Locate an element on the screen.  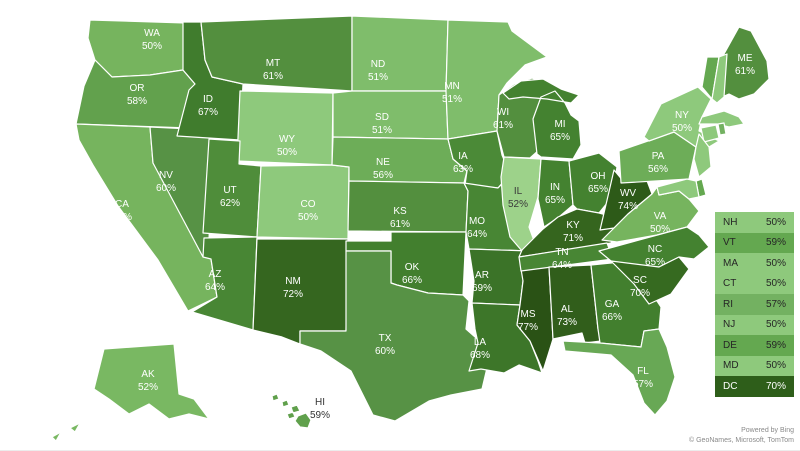
legend-row-CT: CT 50% is located at coordinates (754, 283).